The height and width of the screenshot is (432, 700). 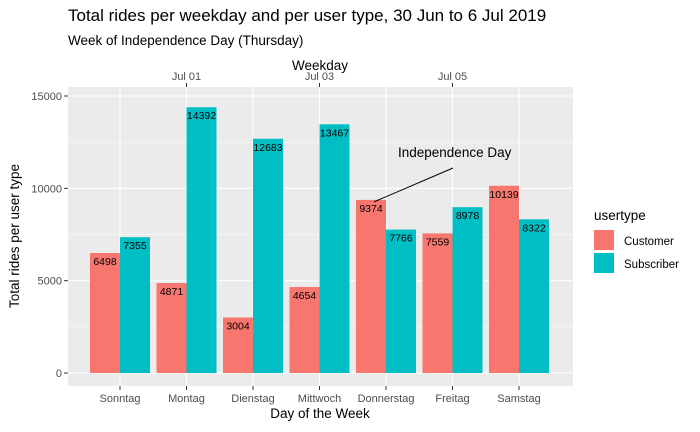 I want to click on data-label-subscriber-dienstag: 12683, so click(x=267, y=148).